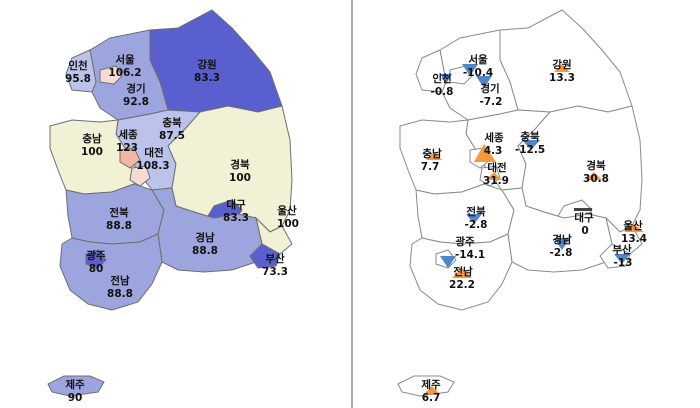 The height and width of the screenshot is (408, 700). I want to click on label-r-gangwon-name: 강원, so click(561, 64).